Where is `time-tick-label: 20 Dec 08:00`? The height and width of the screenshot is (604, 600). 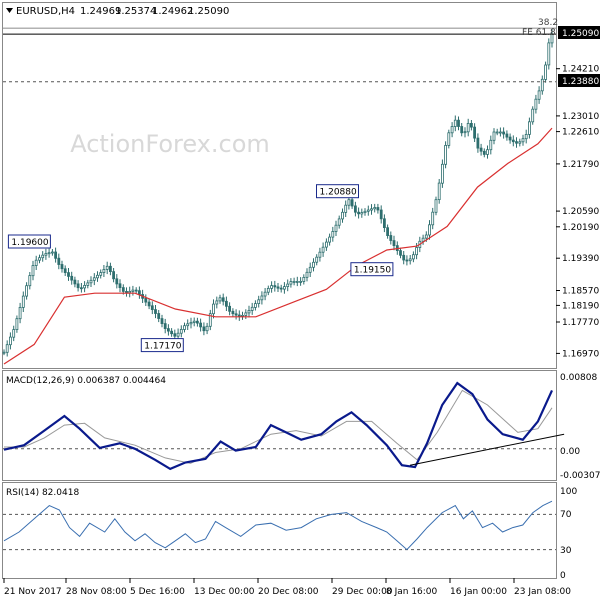
time-tick-label: 20 Dec 08:00 is located at coordinates (288, 592).